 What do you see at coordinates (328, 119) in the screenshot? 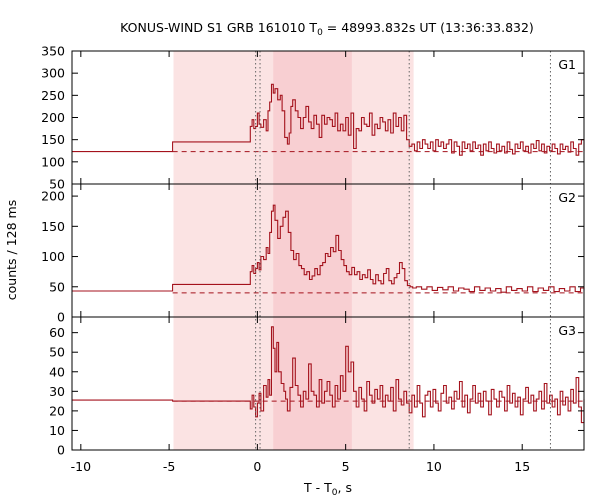
I see `light-curve-g1` at bounding box center [328, 119].